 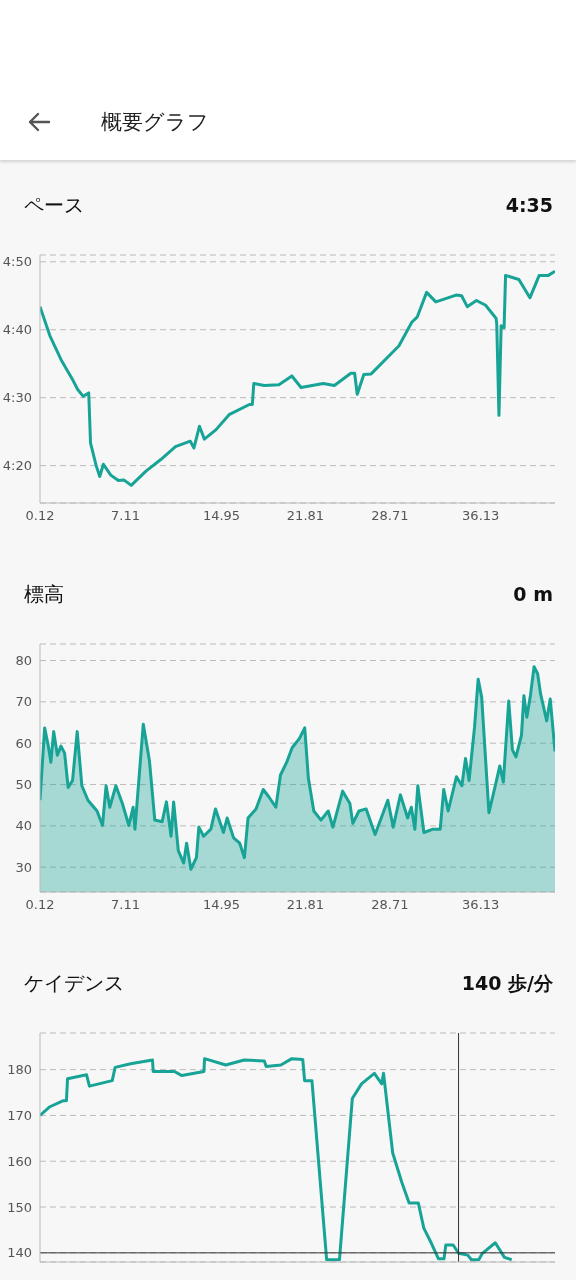 I want to click on chart-title: 標高, so click(x=44, y=594).